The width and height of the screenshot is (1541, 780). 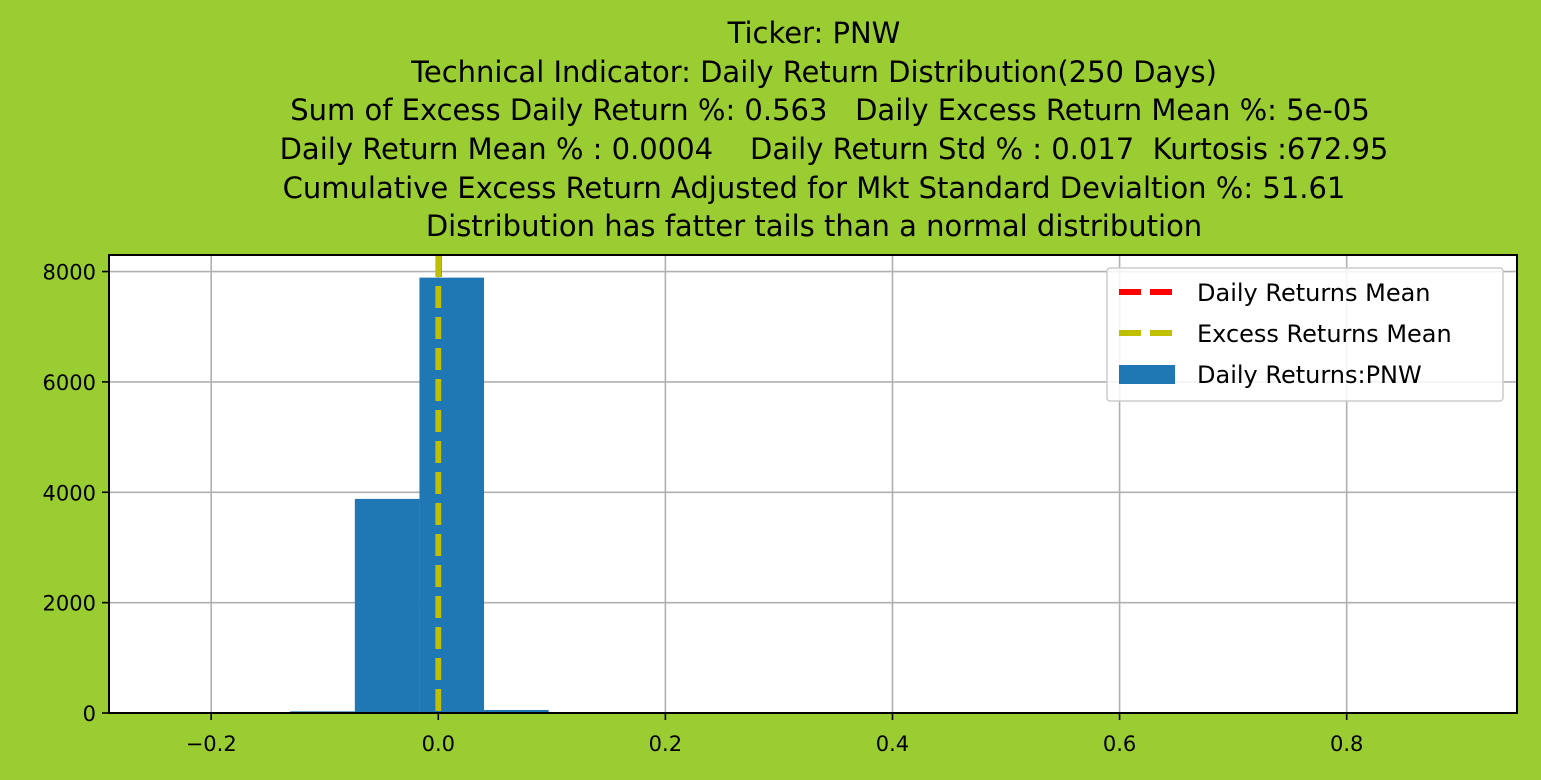 I want to click on y-tick-label: 0, so click(x=89, y=714).